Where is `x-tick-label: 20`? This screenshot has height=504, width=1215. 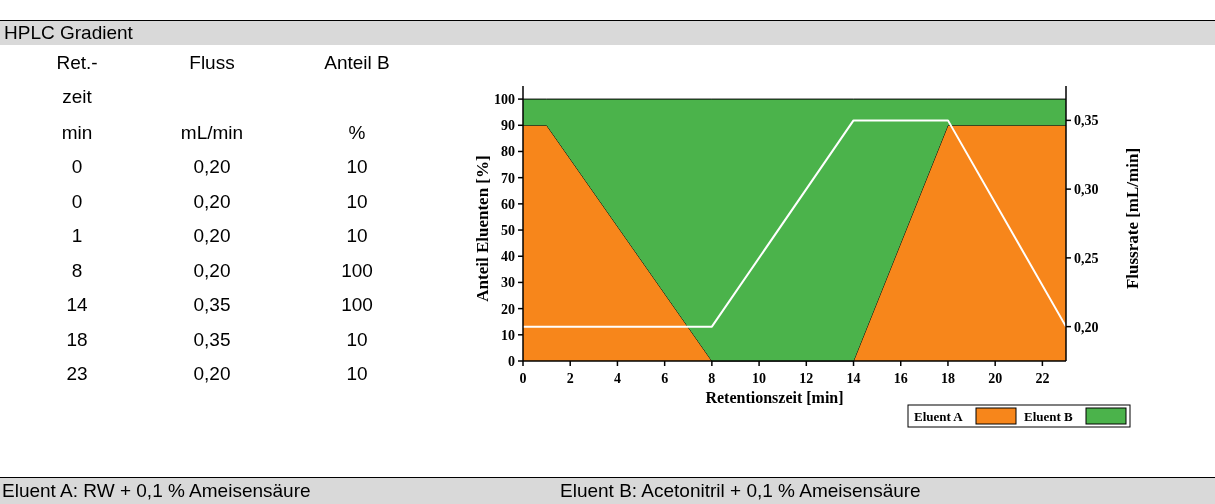
x-tick-label: 20 is located at coordinates (995, 378).